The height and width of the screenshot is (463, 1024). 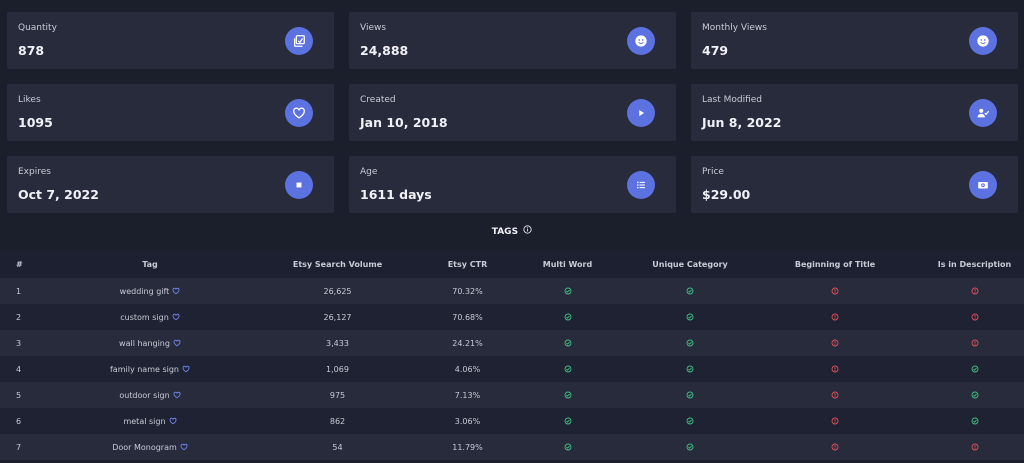 What do you see at coordinates (337, 343) in the screenshot?
I see `search-volume-cell: 3,433` at bounding box center [337, 343].